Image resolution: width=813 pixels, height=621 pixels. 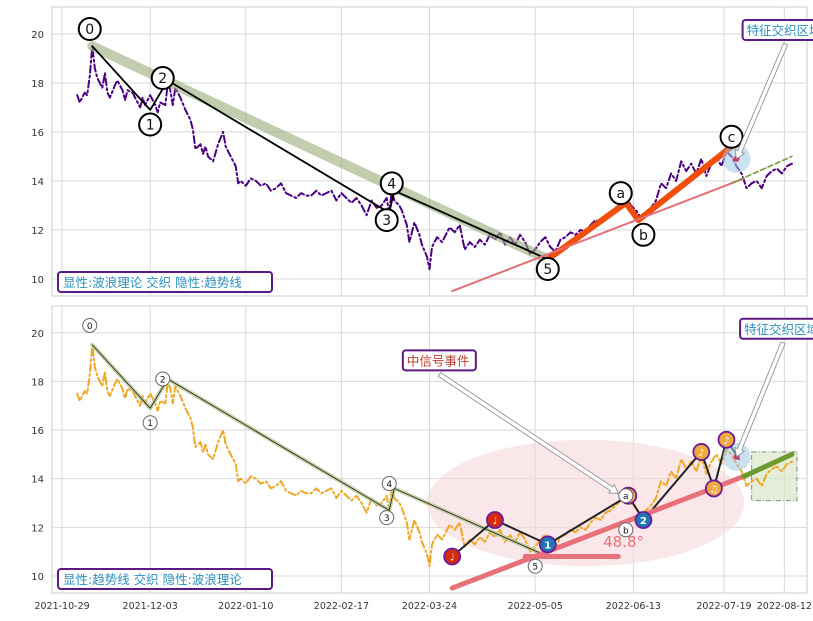 I want to click on x-tick-label: 2022-02-17, so click(x=341, y=606).